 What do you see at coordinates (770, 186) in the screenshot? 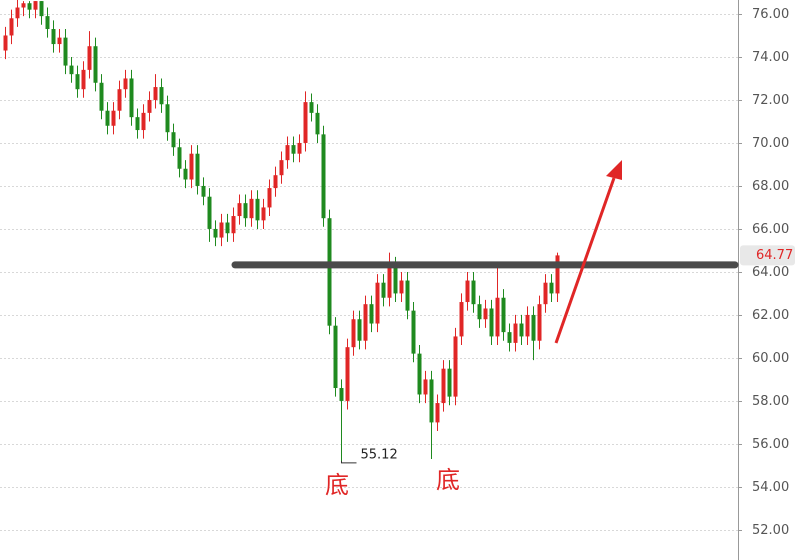
I see `y-tick-label: 68.00` at bounding box center [770, 186].